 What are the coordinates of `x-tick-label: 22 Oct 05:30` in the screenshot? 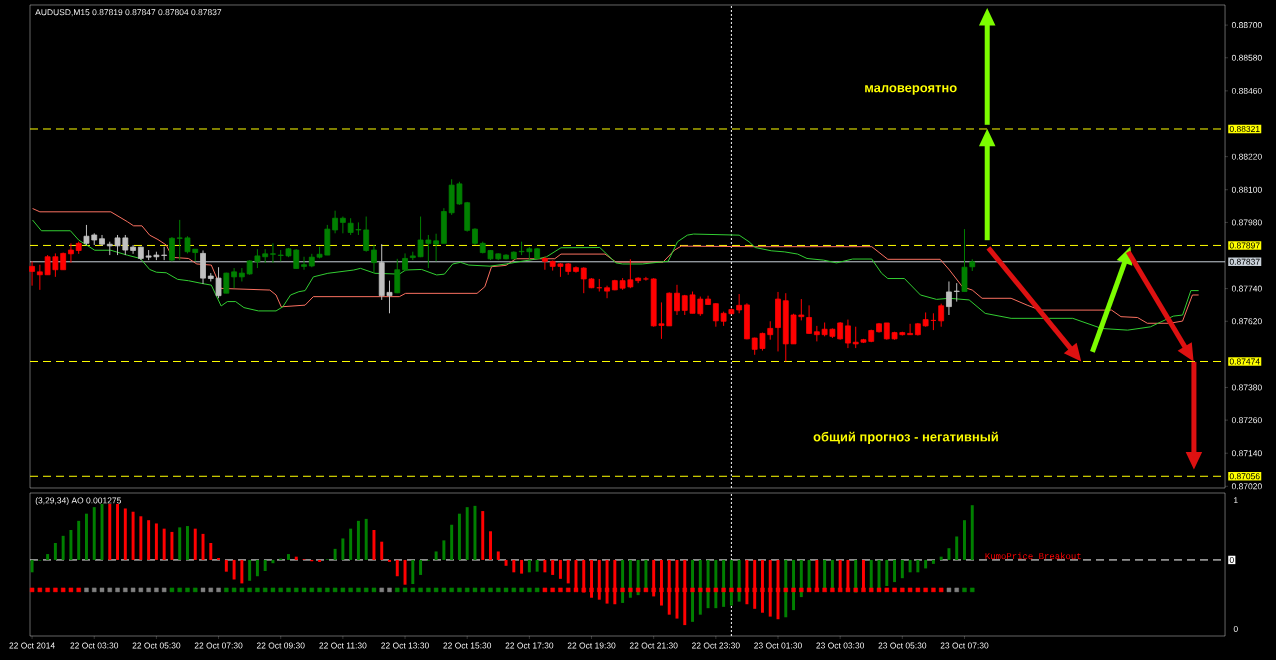 It's located at (156, 645).